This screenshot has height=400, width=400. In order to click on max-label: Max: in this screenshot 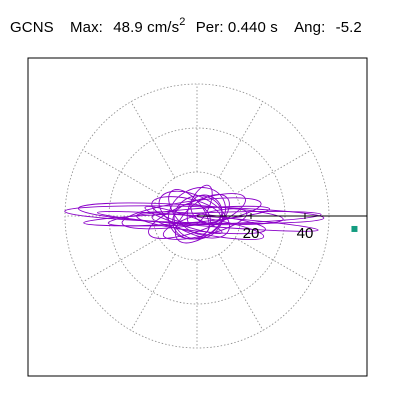, I will do `click(86, 27)`.